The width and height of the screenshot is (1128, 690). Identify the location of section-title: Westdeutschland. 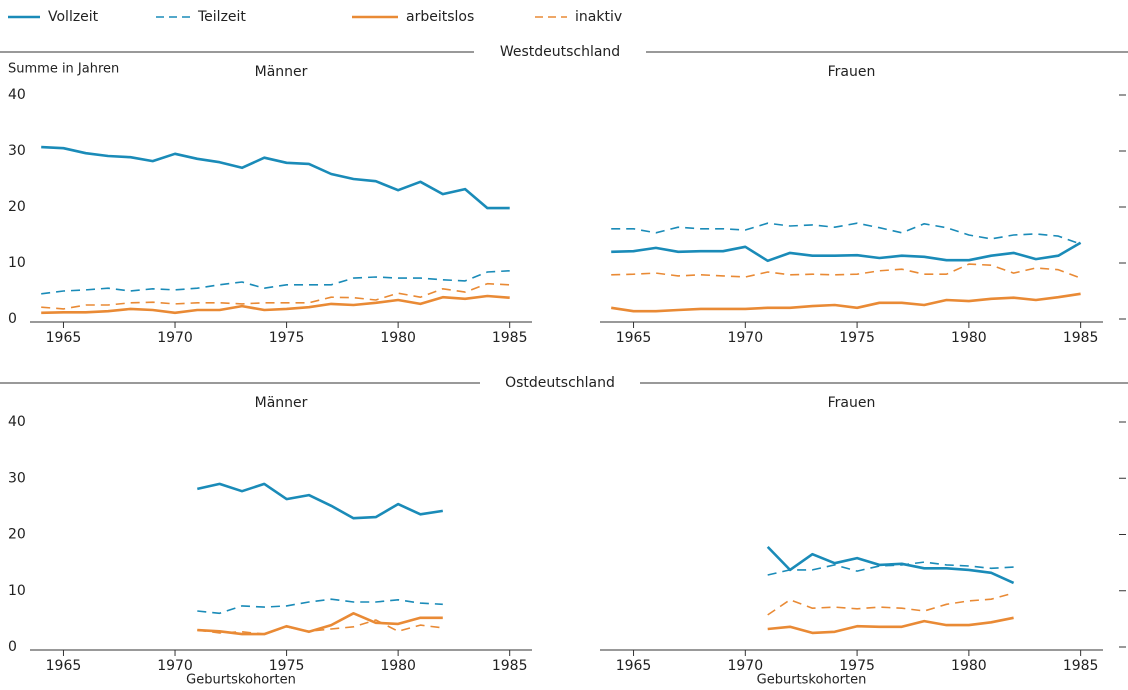
(560, 52).